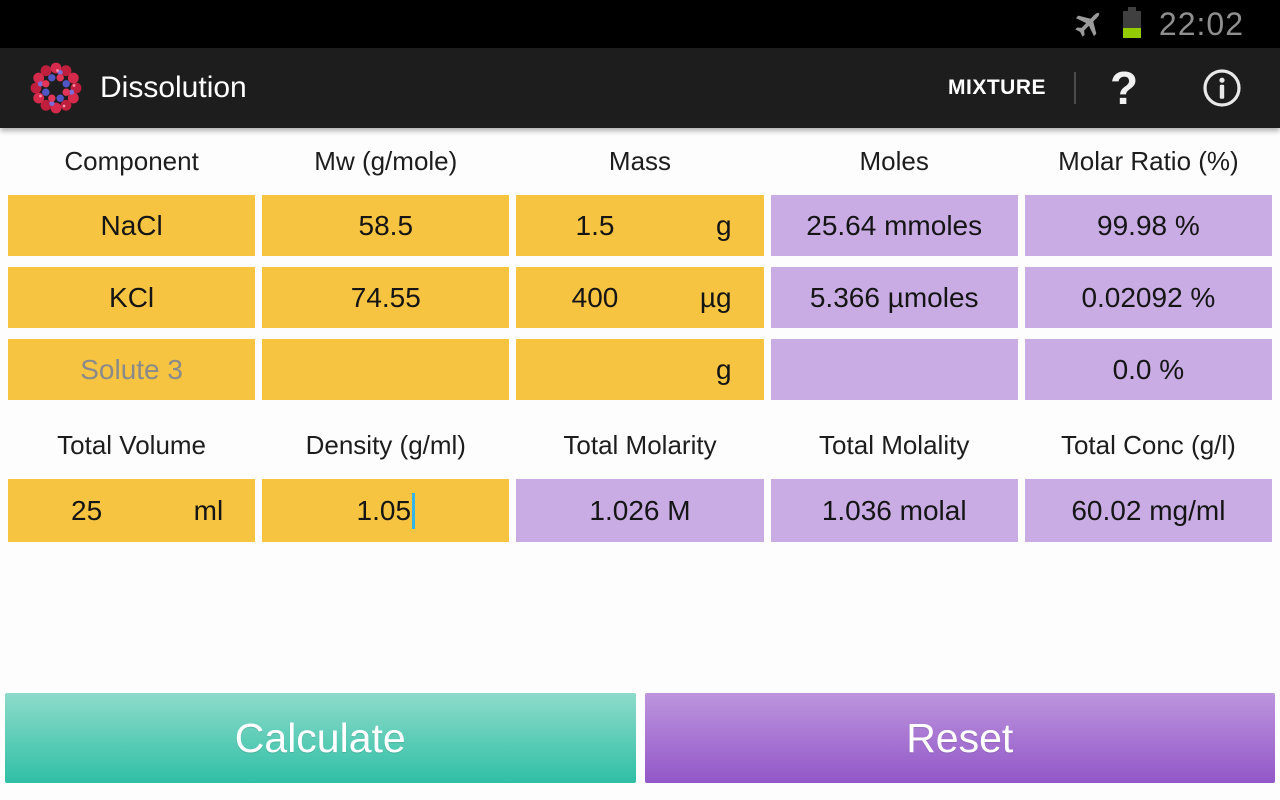 This screenshot has width=1280, height=800. What do you see at coordinates (386, 161) in the screenshot?
I see `header-mw: Mw (g/mole)` at bounding box center [386, 161].